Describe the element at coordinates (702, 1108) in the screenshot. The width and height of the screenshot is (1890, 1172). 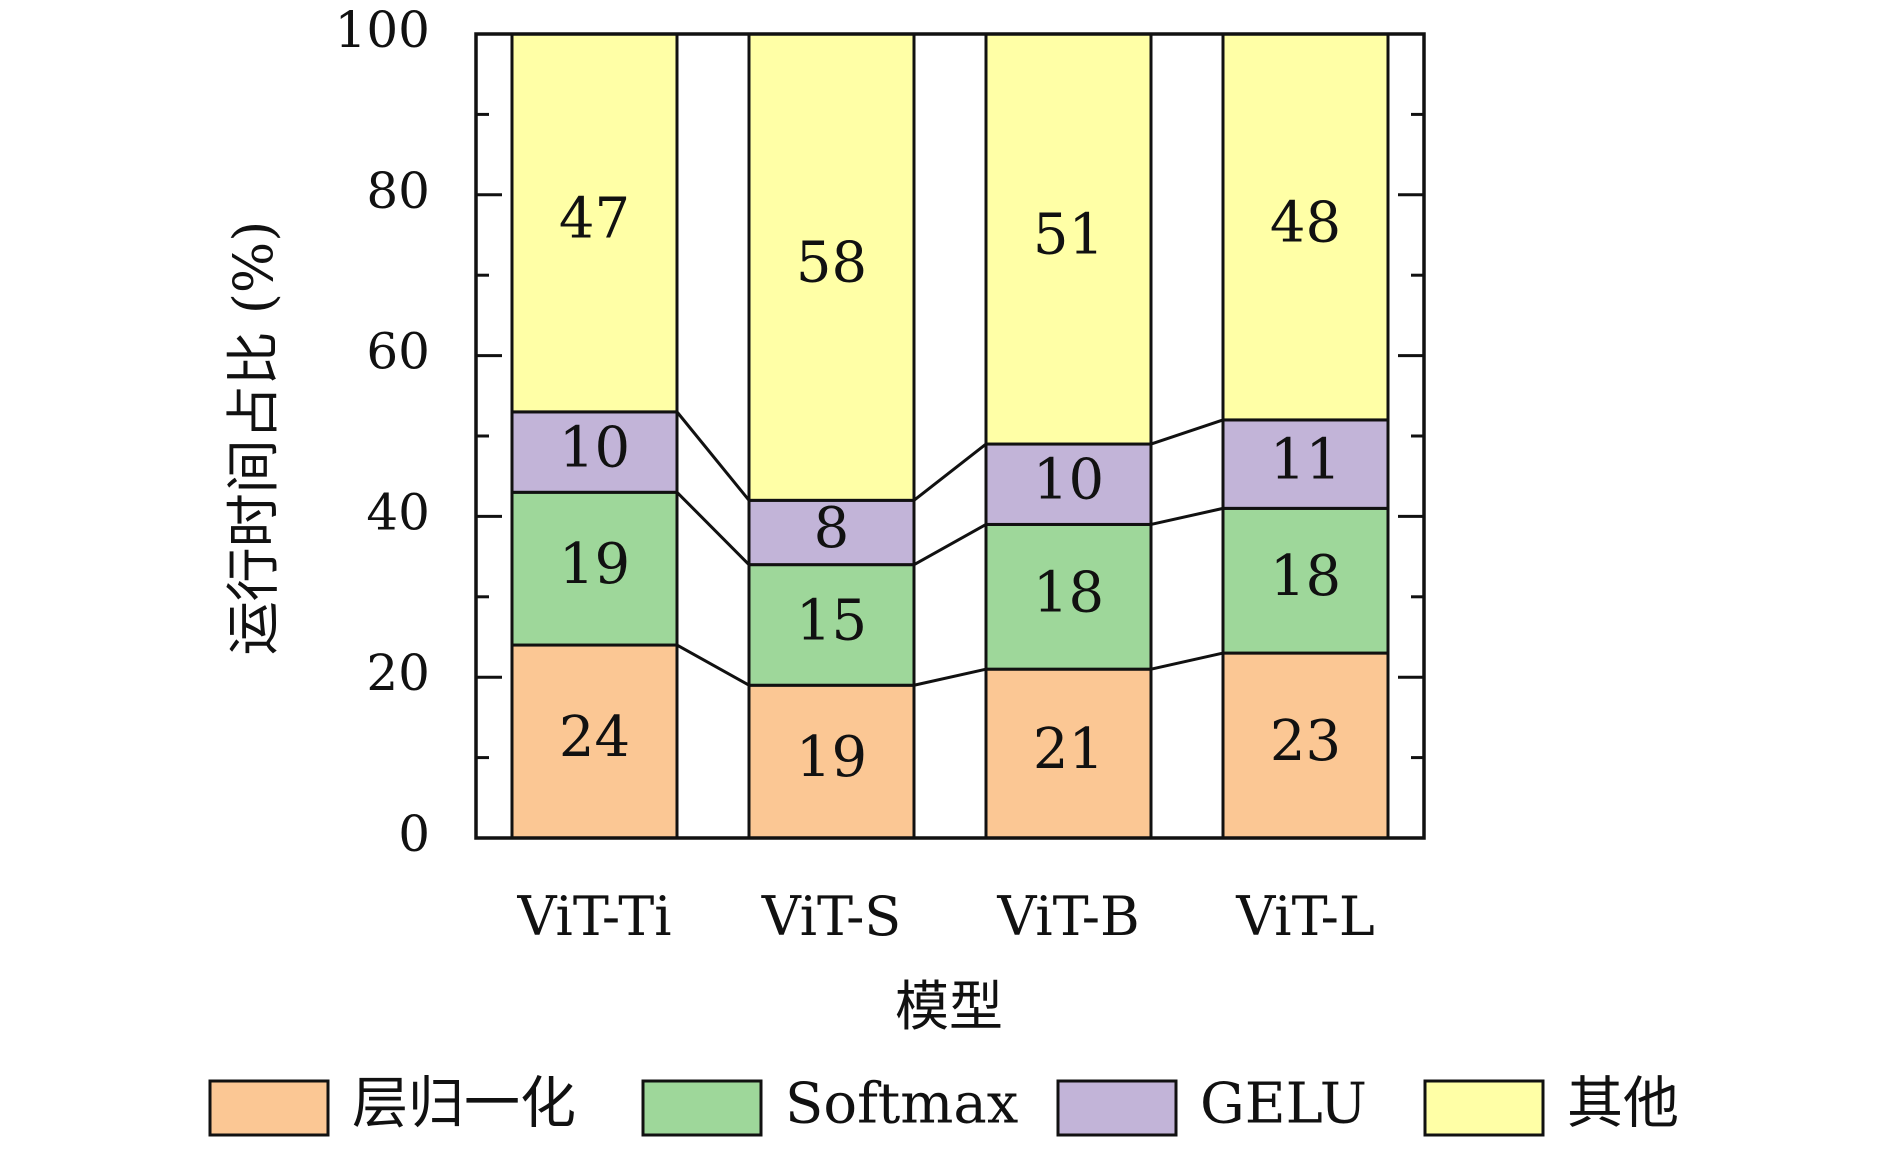
I see `legend-swatch-Softmax` at that location.